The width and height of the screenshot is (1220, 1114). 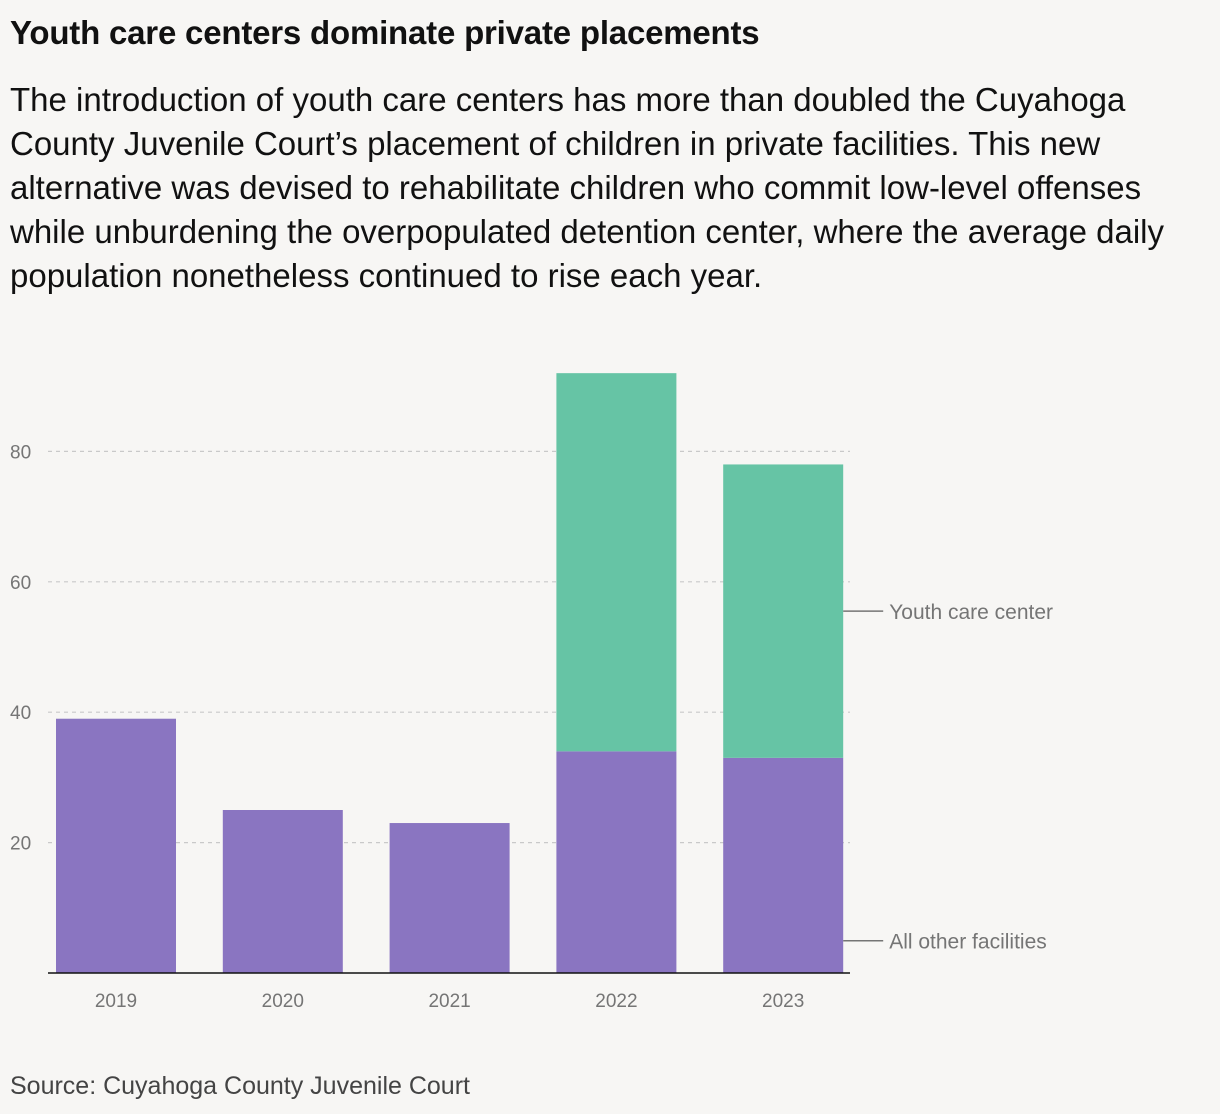 What do you see at coordinates (968, 942) in the screenshot?
I see `legend-label: All other facilities` at bounding box center [968, 942].